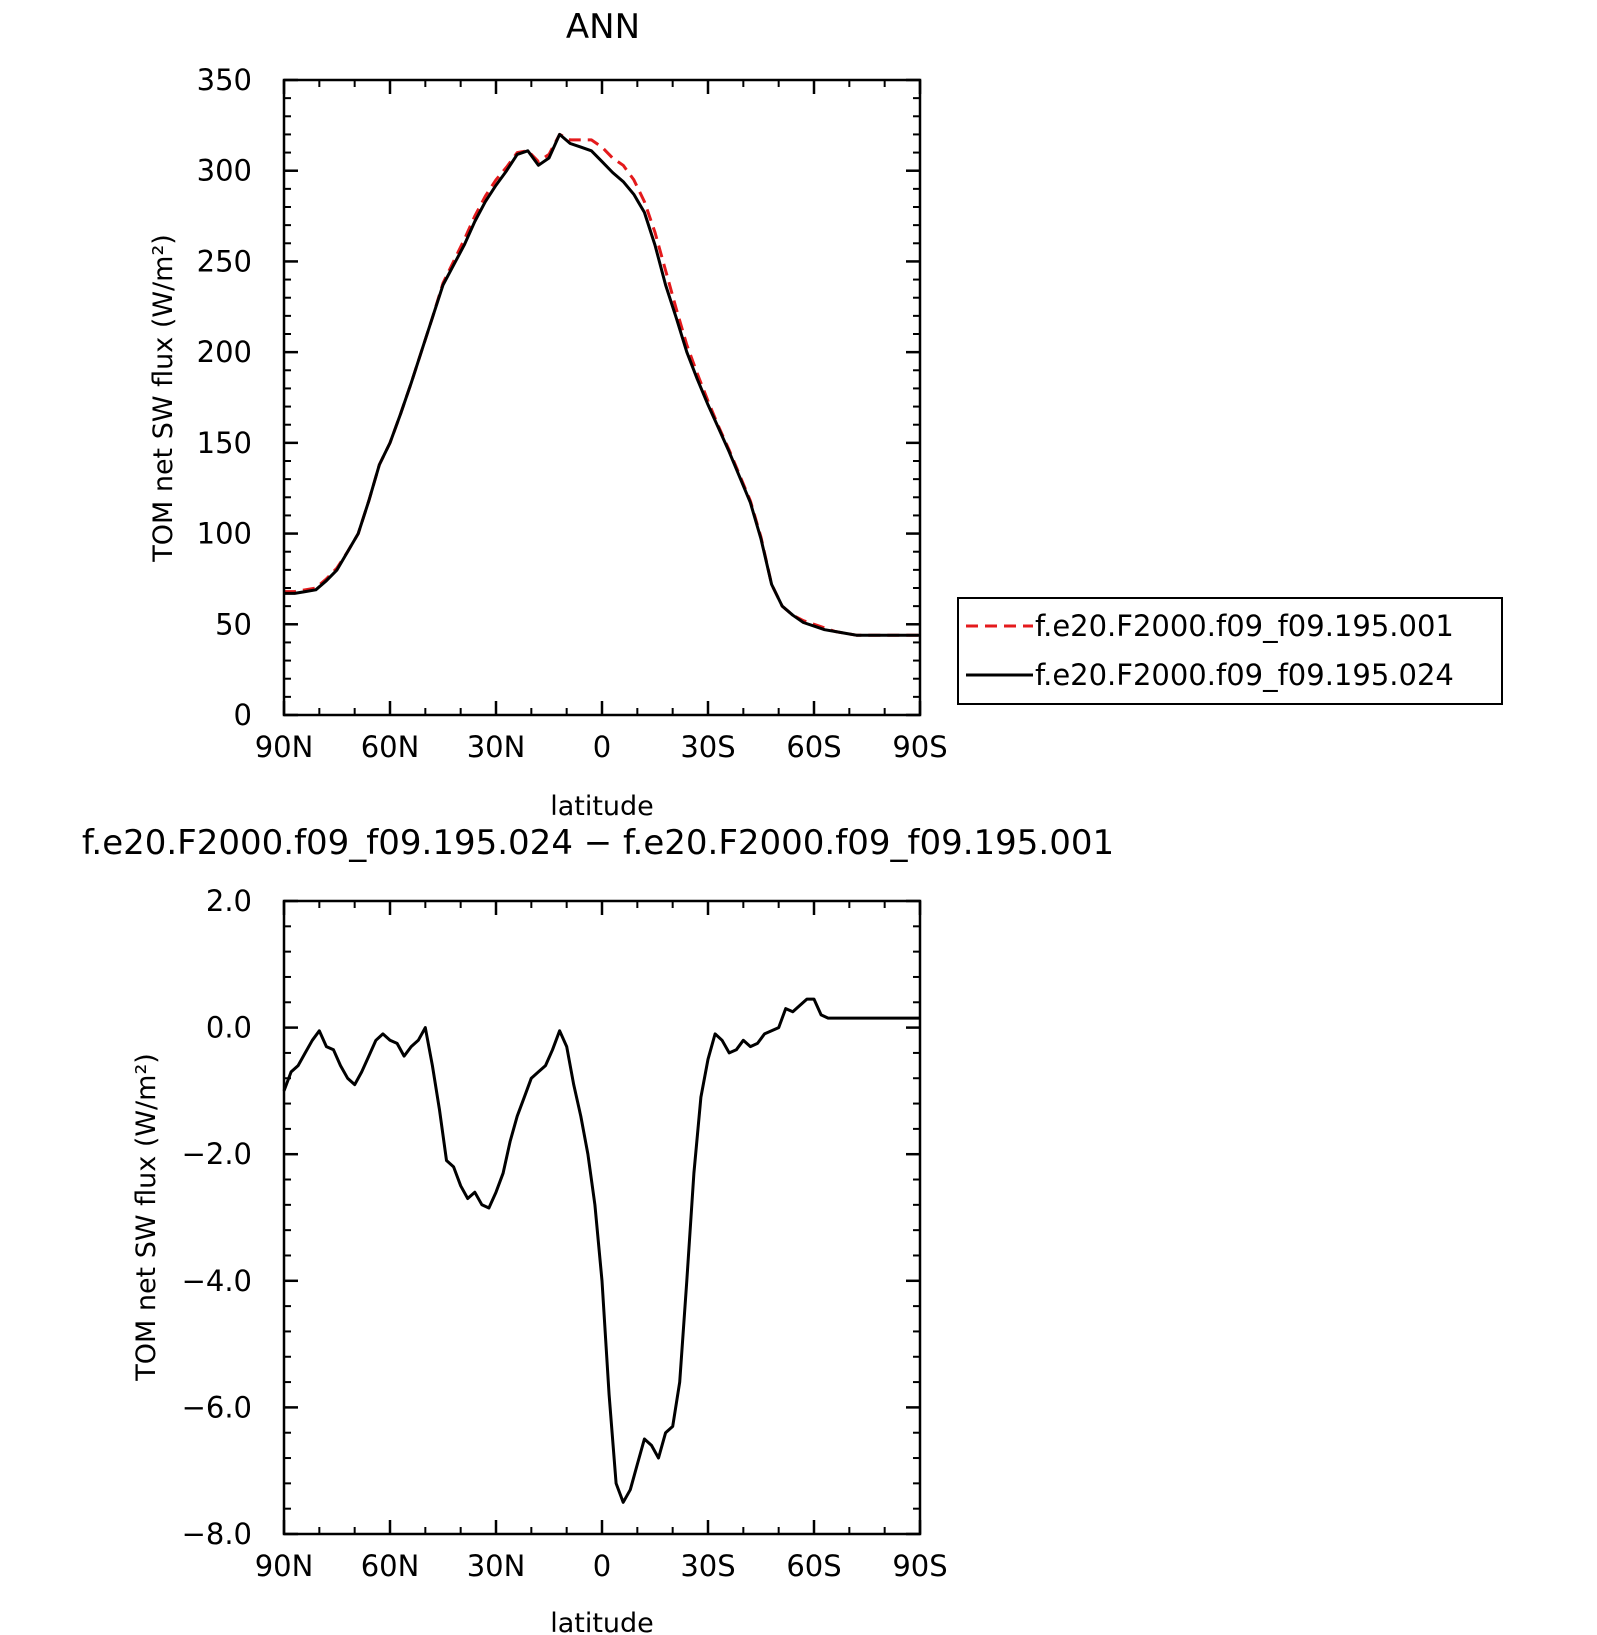 This screenshot has width=1597, height=1635. I want to click on top-chart-series-group, so click(602, 384).